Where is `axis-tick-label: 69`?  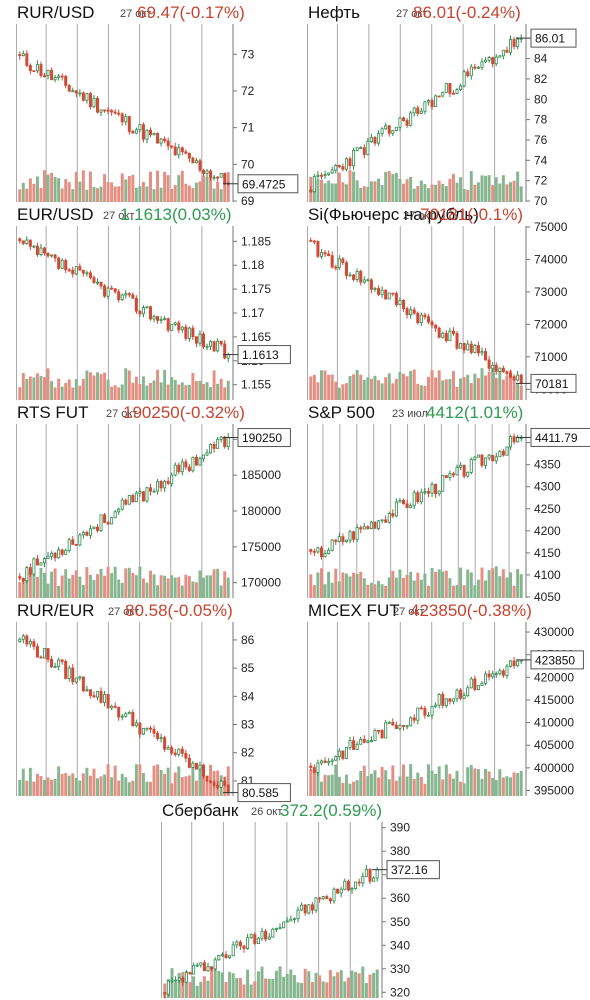
axis-tick-label: 69 is located at coordinates (248, 201).